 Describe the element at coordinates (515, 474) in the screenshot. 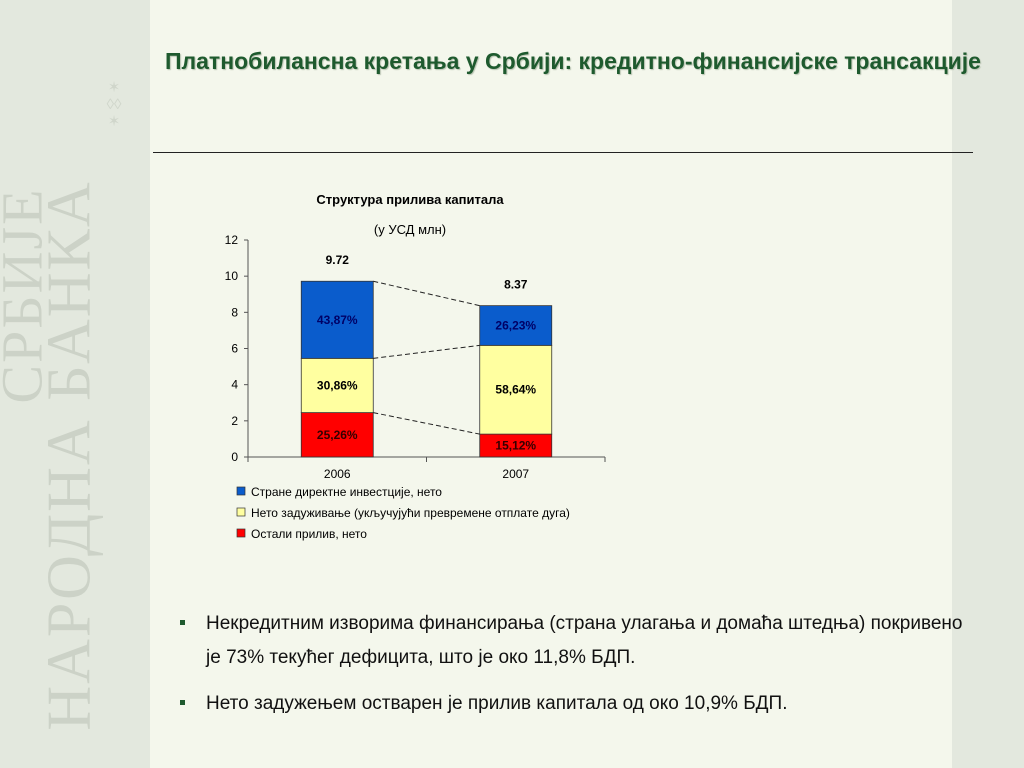

I see `x-tick-label: 2007` at that location.